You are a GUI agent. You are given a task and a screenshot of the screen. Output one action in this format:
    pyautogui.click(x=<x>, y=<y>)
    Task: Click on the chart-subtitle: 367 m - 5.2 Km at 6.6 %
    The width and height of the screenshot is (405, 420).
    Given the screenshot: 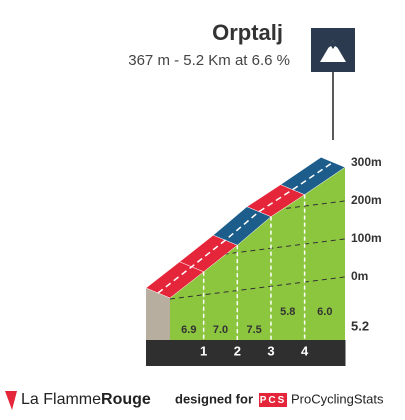 What is the action you would take?
    pyautogui.click(x=209, y=60)
    